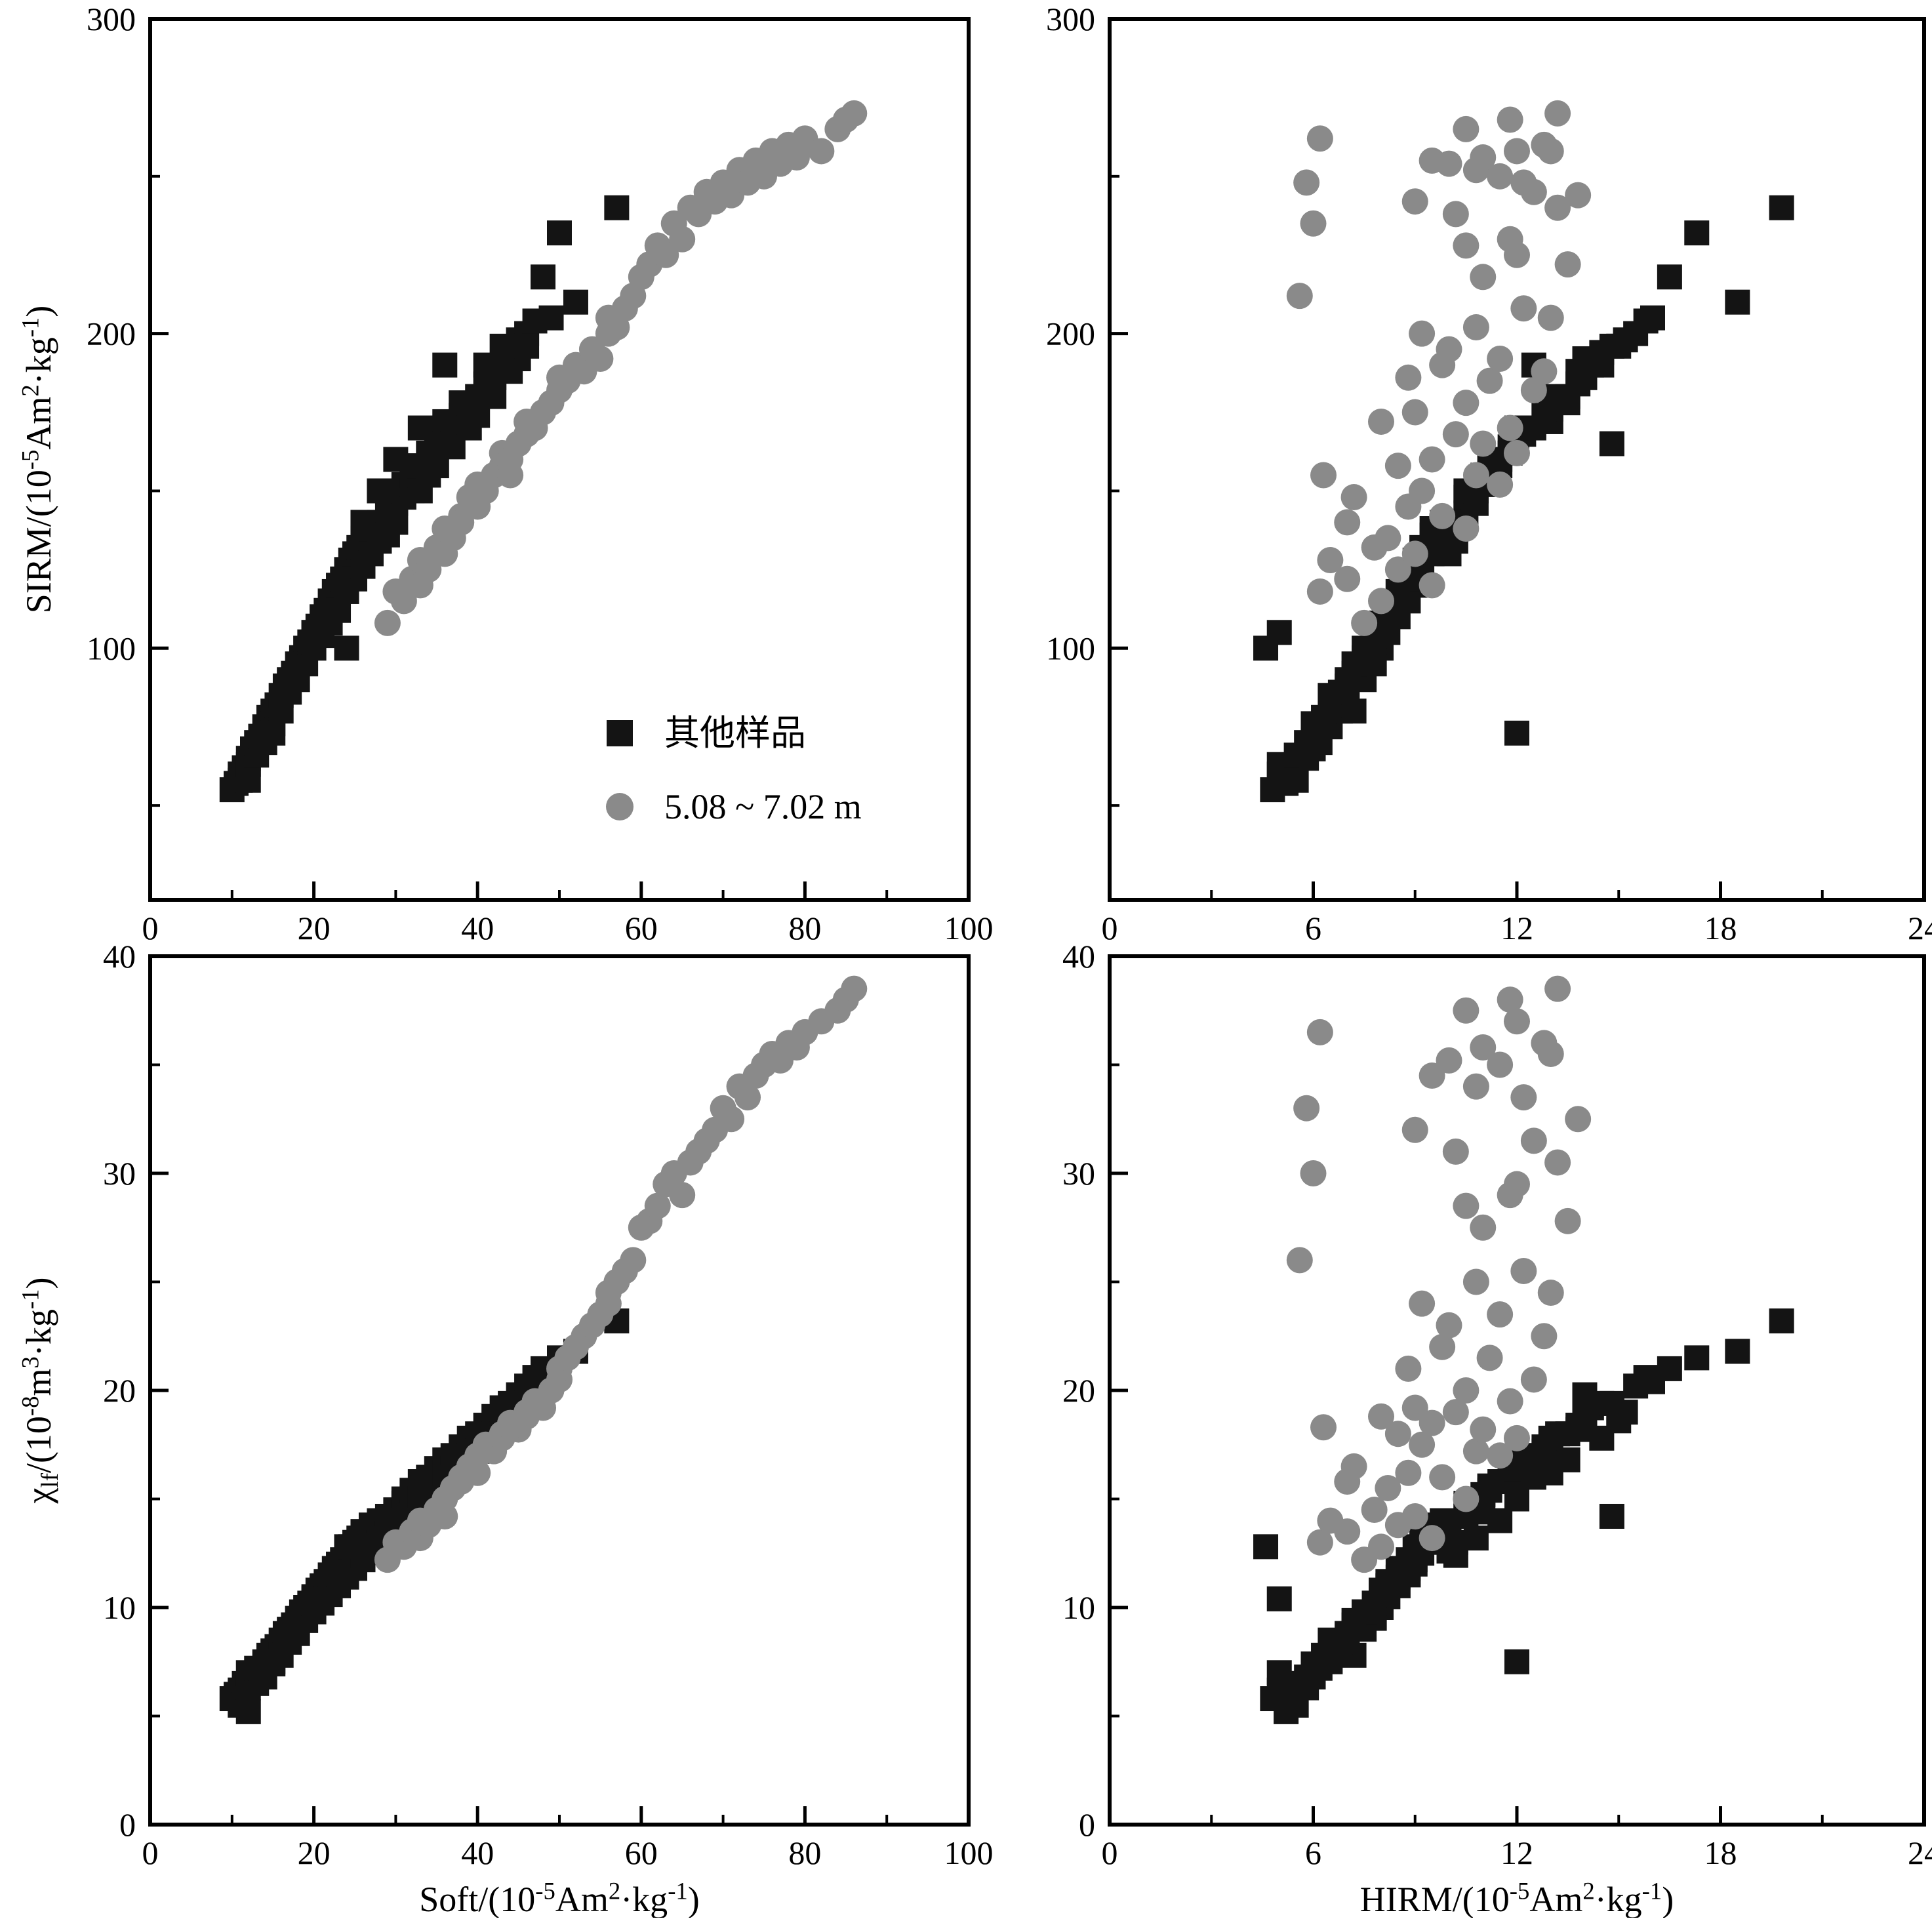 This screenshot has width=1932, height=1921. What do you see at coordinates (559, 1898) in the screenshot?
I see `x-axis-label: Soft/(10-5Am2·kg-1)` at bounding box center [559, 1898].